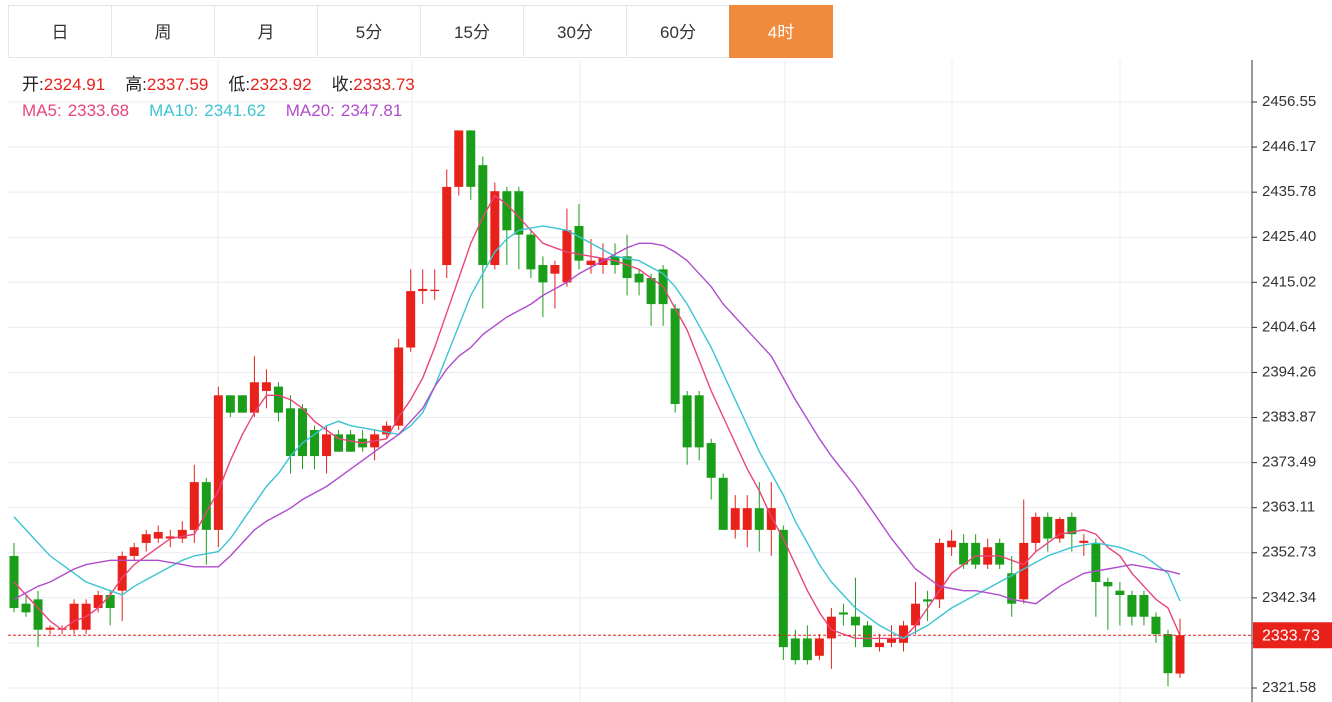  I want to click on ohlc-value: 2324.91, so click(74, 84).